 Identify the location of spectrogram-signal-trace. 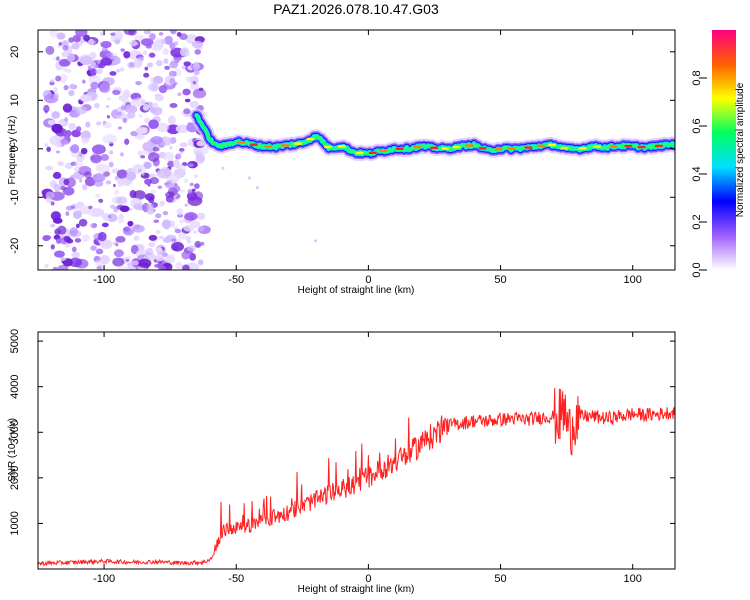
(432, 135).